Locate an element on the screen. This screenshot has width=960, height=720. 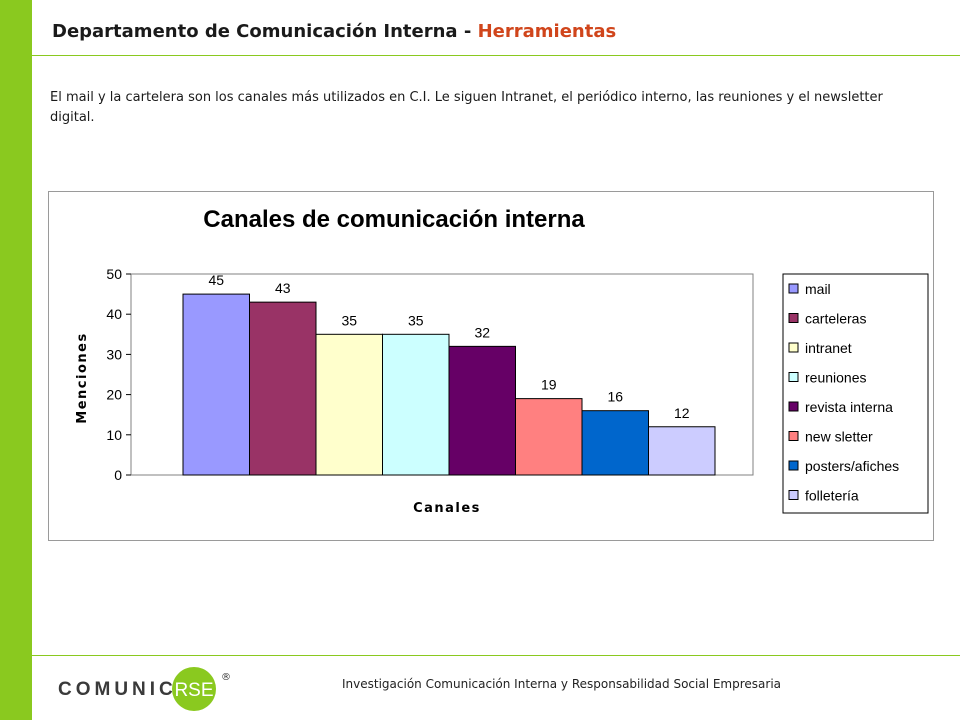
y-tick-label: 30 is located at coordinates (114, 354).